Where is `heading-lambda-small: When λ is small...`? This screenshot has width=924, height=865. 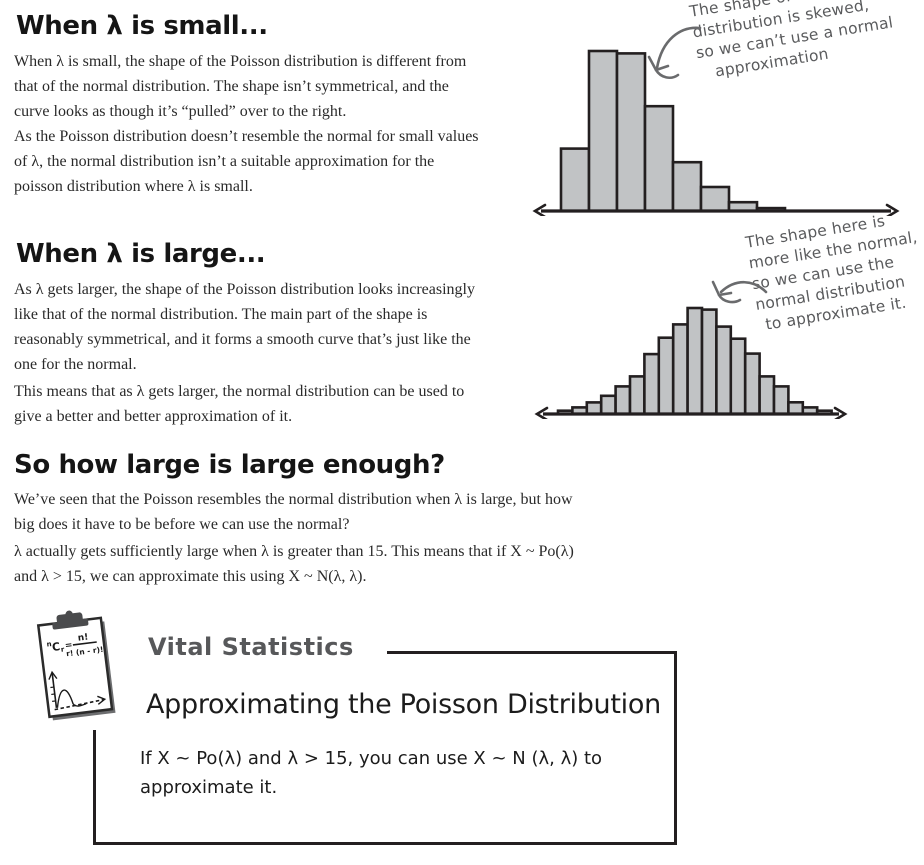 heading-lambda-small: When λ is small... is located at coordinates (142, 26).